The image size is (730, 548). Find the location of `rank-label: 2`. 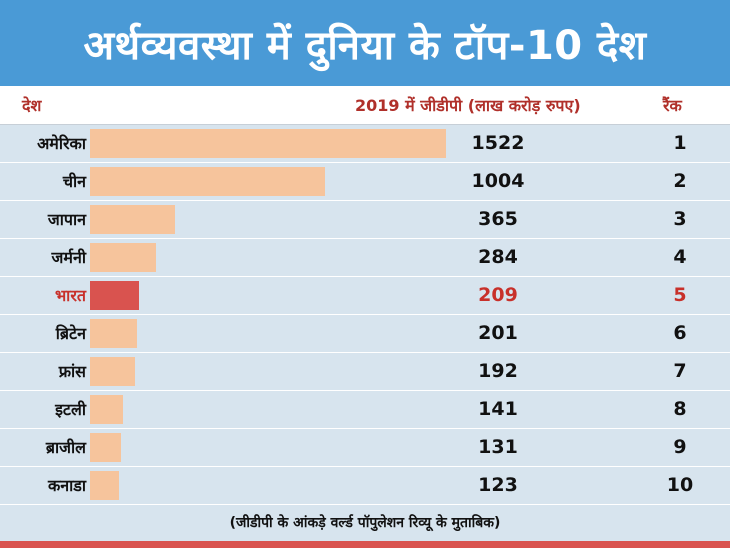

rank-label: 2 is located at coordinates (680, 181).